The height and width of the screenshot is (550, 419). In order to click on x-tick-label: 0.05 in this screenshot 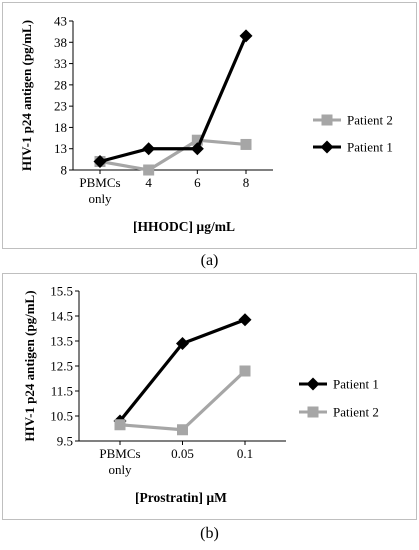, I will do `click(182, 453)`.